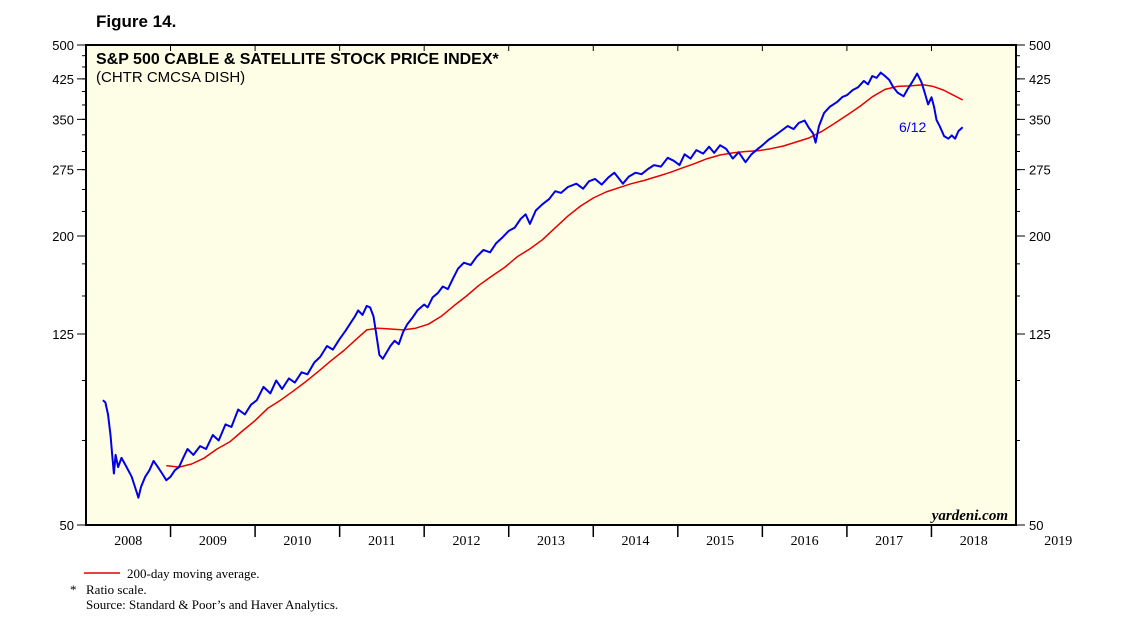 The height and width of the screenshot is (625, 1138). What do you see at coordinates (116, 589) in the screenshot?
I see `ratio-note: Ratio scale.` at bounding box center [116, 589].